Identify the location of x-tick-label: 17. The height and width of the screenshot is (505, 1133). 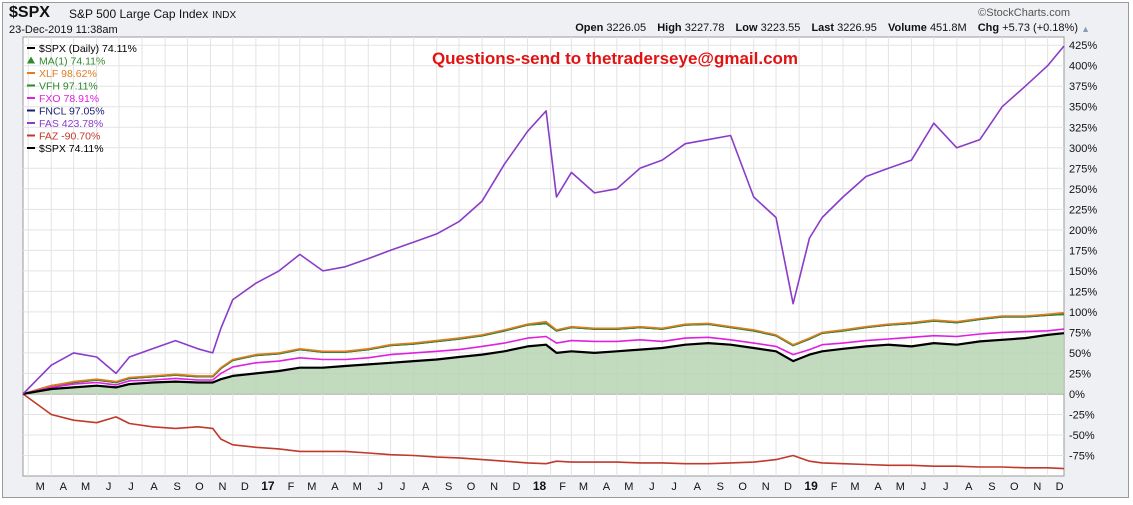
(268, 486).